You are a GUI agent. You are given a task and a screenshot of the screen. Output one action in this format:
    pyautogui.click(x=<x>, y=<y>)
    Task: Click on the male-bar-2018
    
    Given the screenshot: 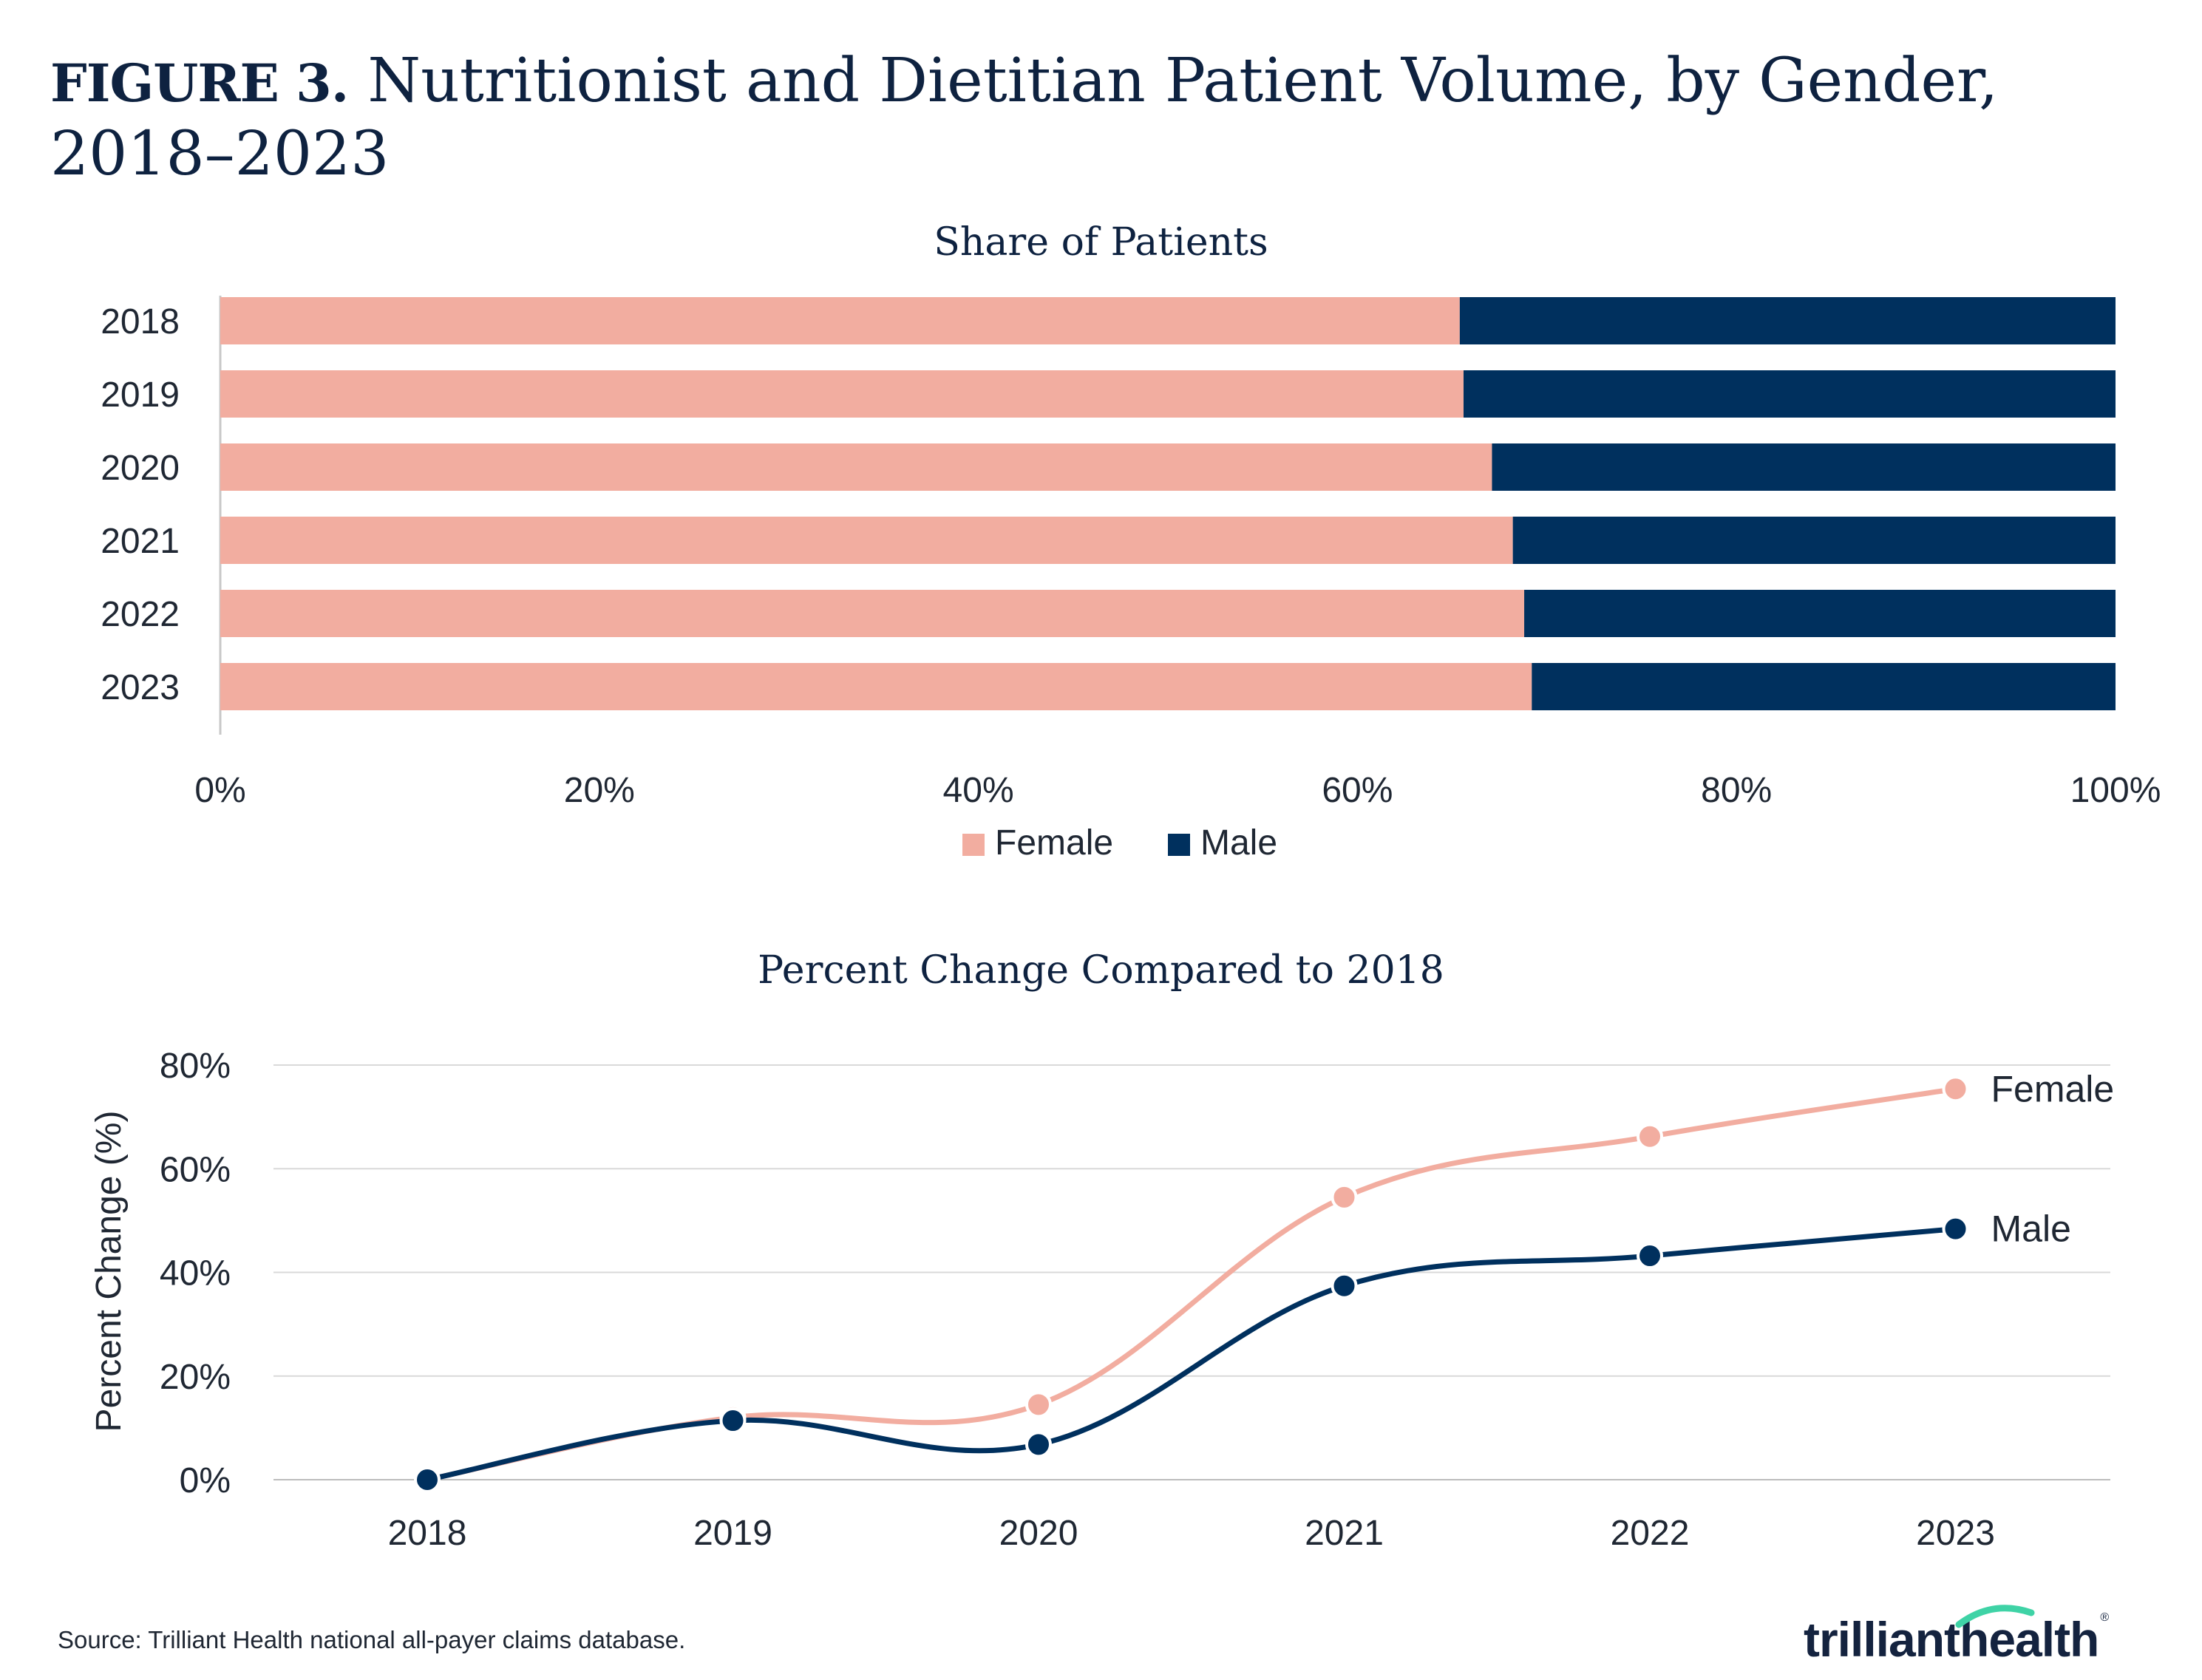 What is the action you would take?
    pyautogui.click(x=1787, y=320)
    